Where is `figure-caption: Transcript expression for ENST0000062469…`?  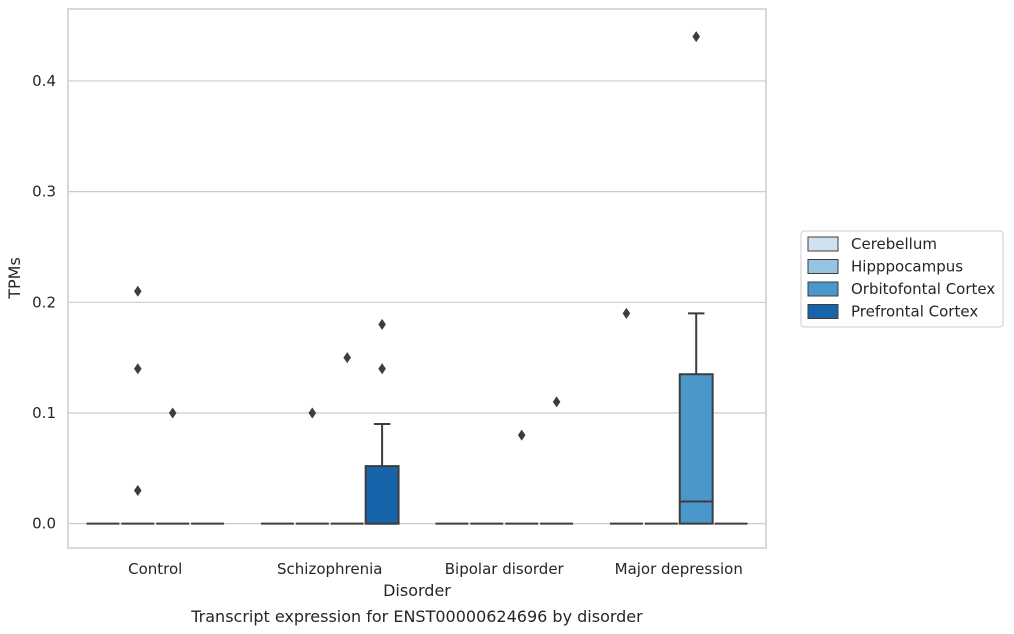
figure-caption: Transcript expression for ENST0000062469… is located at coordinates (416, 616).